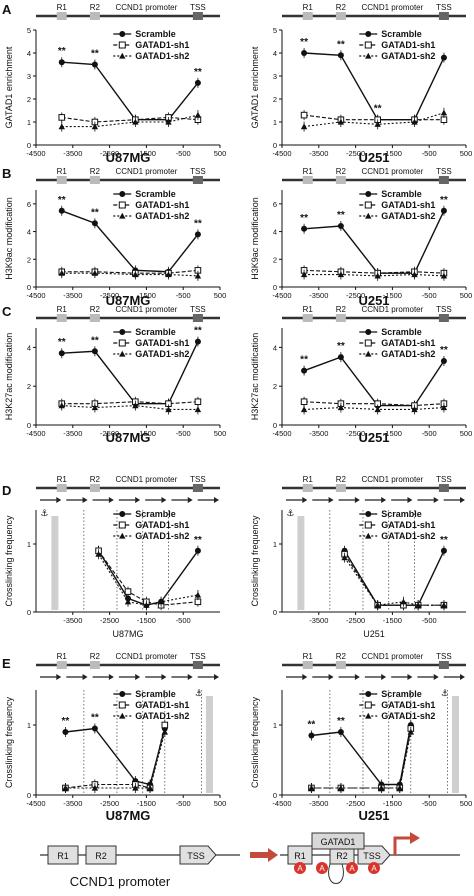 The height and width of the screenshot is (896, 474). I want to click on promoter-region-label: R2, so click(95, 309).